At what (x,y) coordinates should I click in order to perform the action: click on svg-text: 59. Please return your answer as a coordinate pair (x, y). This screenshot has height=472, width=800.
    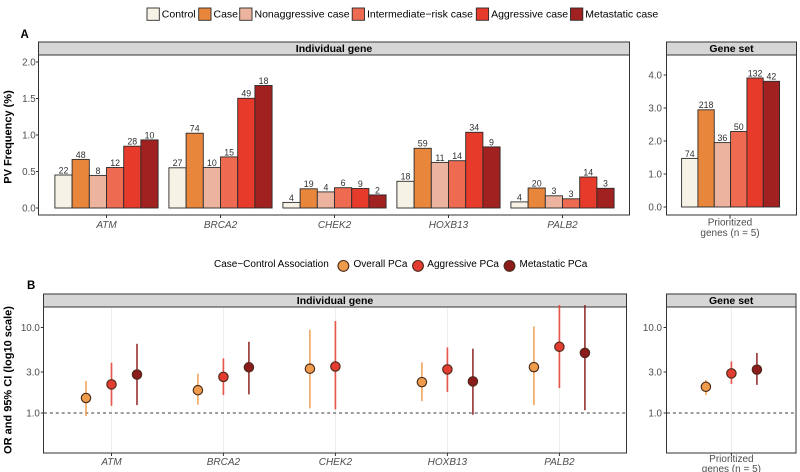
    Looking at the image, I should click on (423, 144).